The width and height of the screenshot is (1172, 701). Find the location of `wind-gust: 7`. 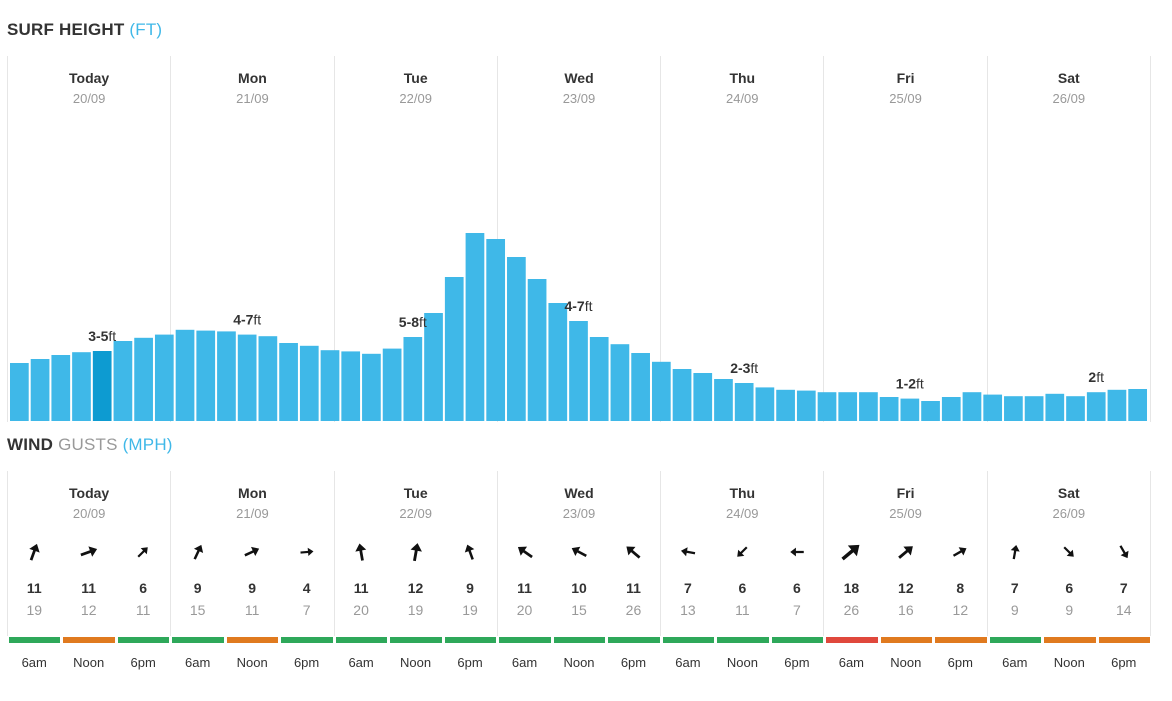

wind-gust: 7 is located at coordinates (306, 610).